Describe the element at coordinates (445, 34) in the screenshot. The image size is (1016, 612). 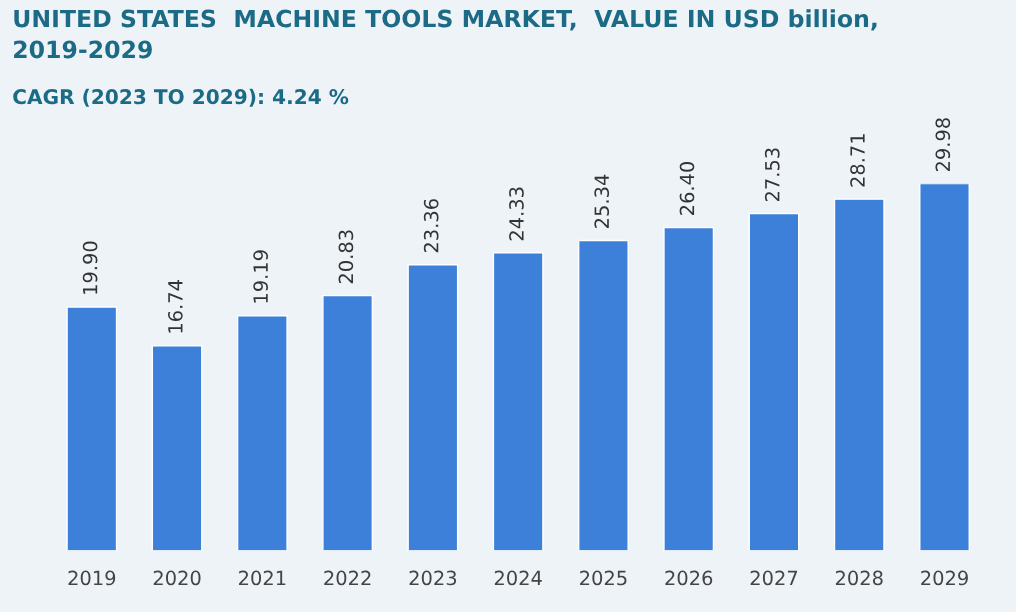
I see `chart-title: UNITED STATES MACHINE TOOLS MARKET, VALUE IN USD billion, 2019-2029` at that location.